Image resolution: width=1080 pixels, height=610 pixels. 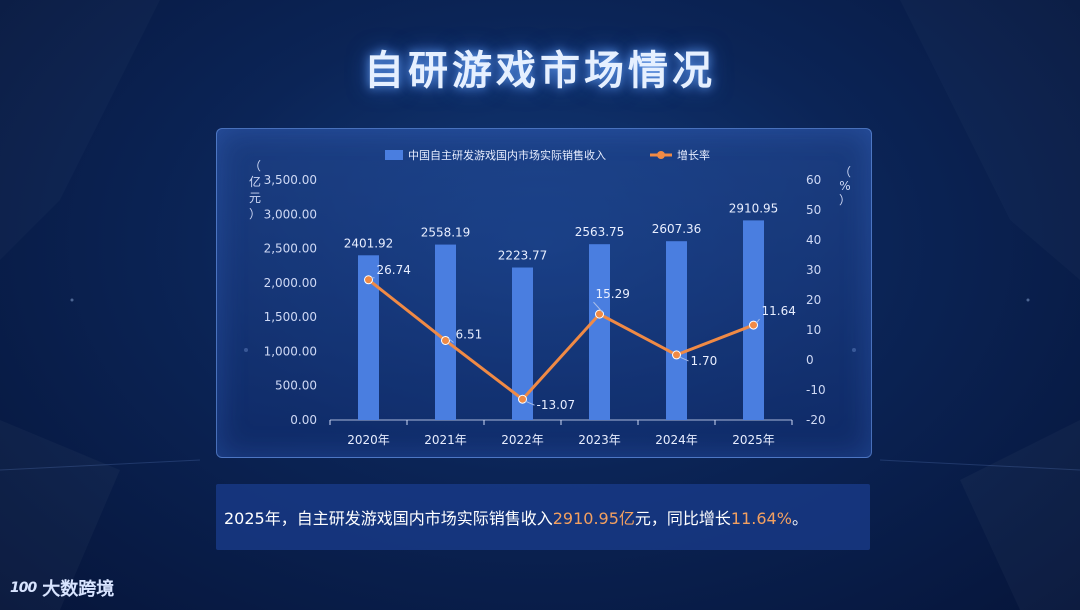 I want to click on legend-line-marker, so click(x=661, y=155).